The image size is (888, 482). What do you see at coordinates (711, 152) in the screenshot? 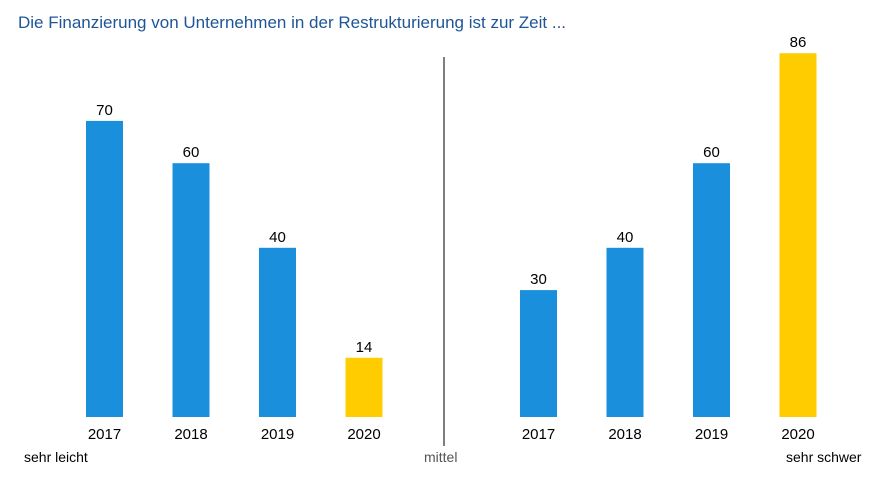
I see `data-label-schwer-2019: 60` at bounding box center [711, 152].